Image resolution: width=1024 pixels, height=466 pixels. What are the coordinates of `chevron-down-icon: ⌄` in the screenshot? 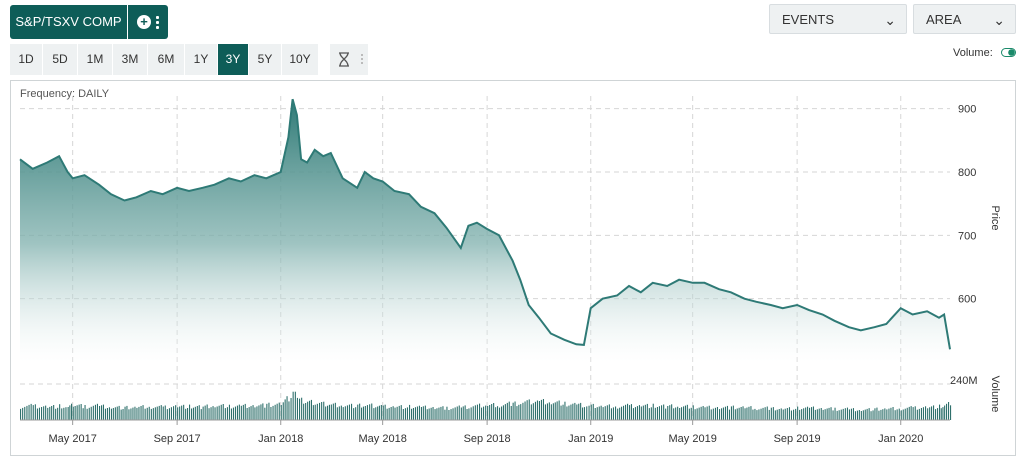 It's located at (999, 20).